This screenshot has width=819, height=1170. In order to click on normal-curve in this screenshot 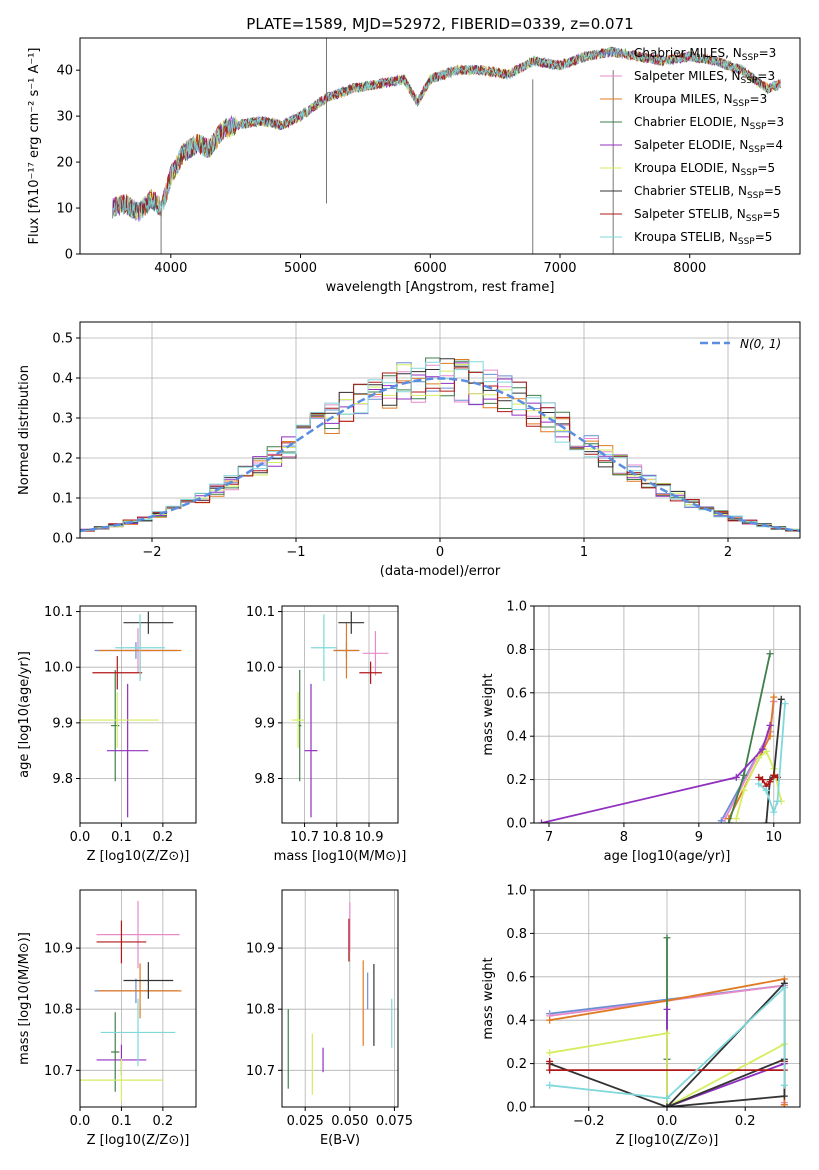, I will do `click(440, 455)`.